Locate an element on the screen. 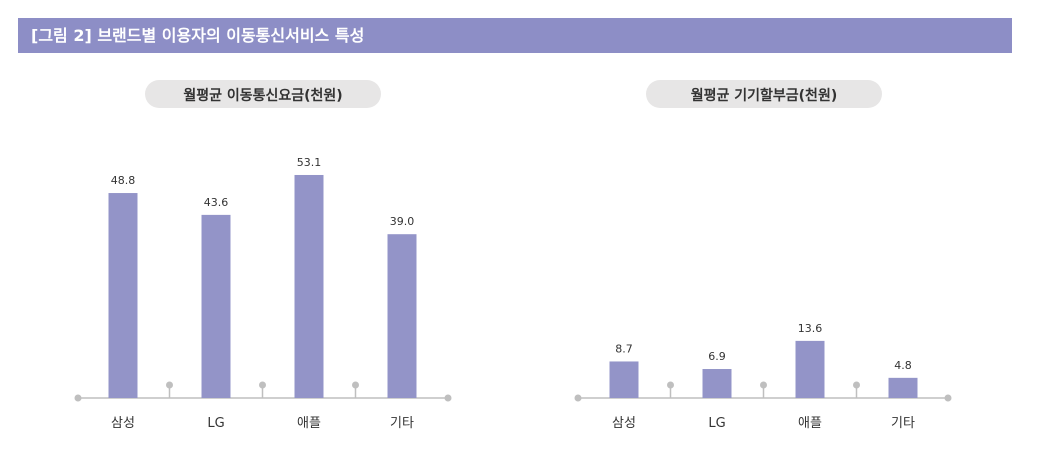 This screenshot has width=1038, height=460. value-label: 53.1 is located at coordinates (309, 162).